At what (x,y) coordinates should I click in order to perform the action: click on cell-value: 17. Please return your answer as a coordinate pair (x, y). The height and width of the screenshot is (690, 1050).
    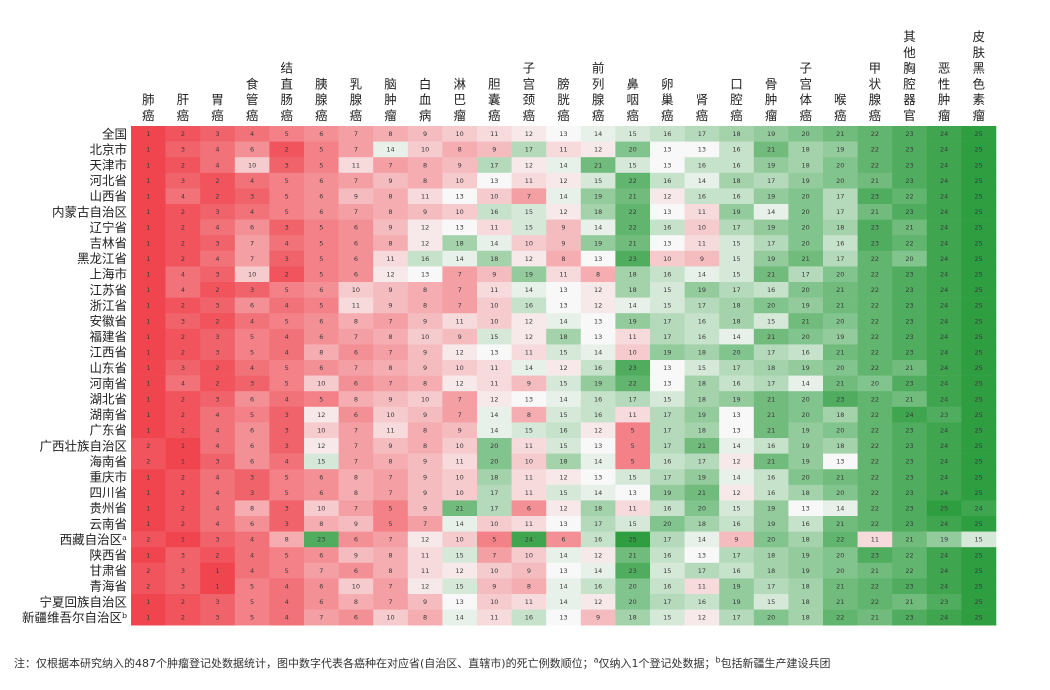
    Looking at the image, I should click on (702, 571).